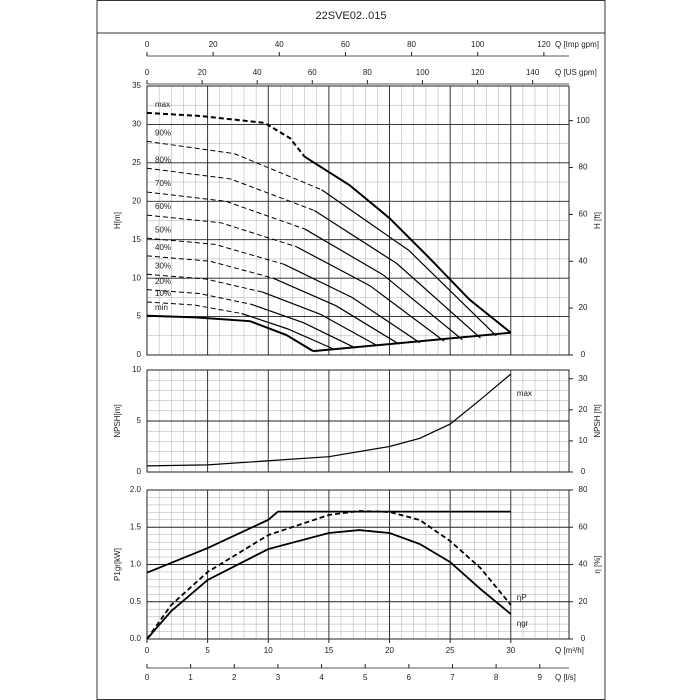 The height and width of the screenshot is (700, 700). What do you see at coordinates (565, 677) in the screenshot?
I see `x-axis-label: Q [l/s]` at bounding box center [565, 677].